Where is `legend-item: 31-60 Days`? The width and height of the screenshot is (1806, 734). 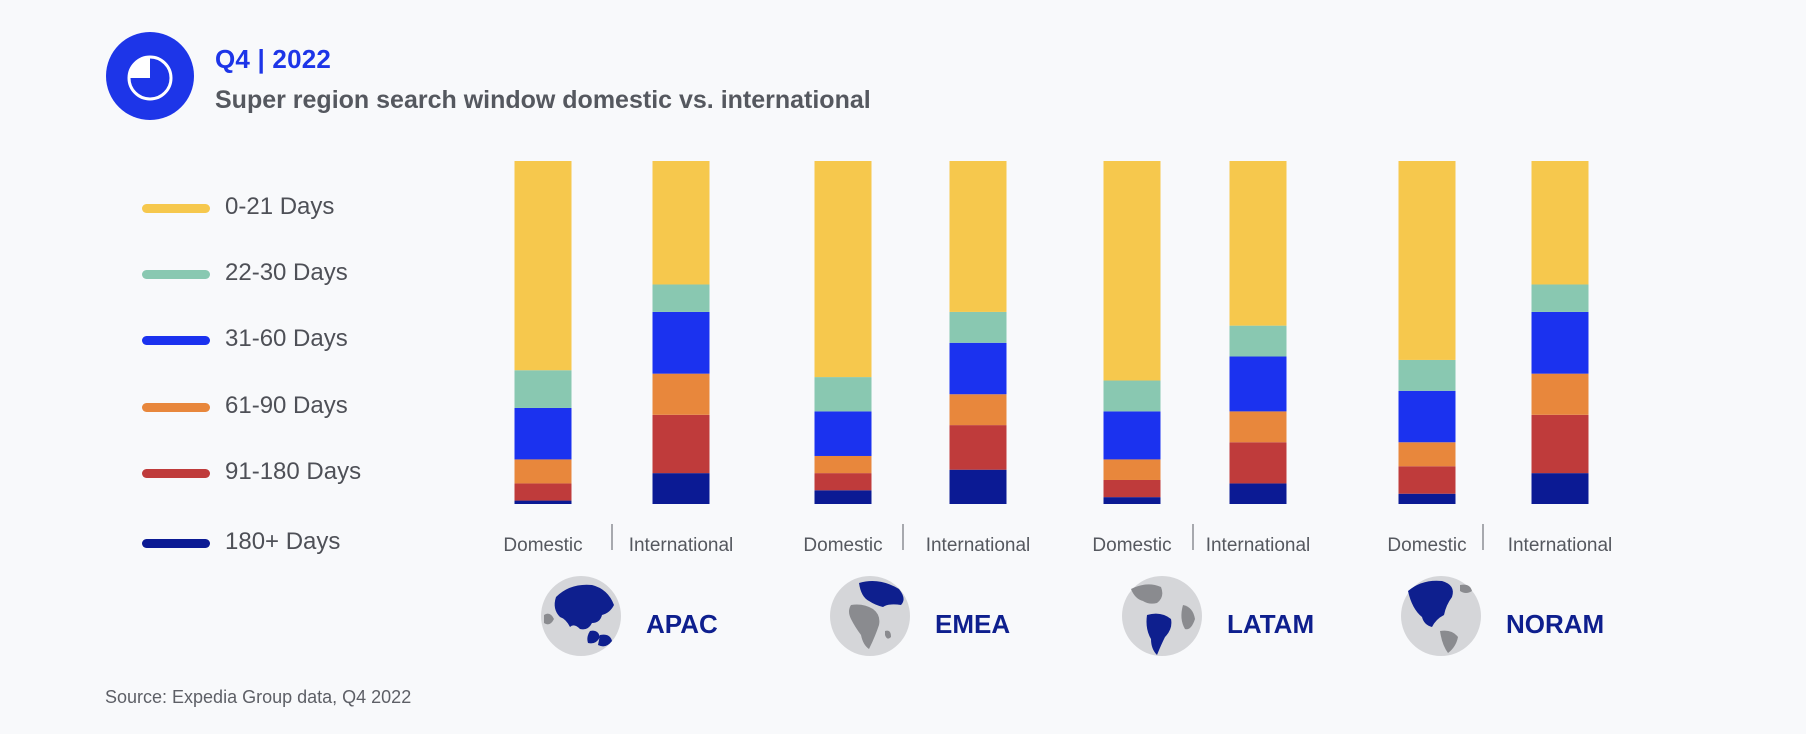
legend-item: 31-60 Days is located at coordinates (290, 340).